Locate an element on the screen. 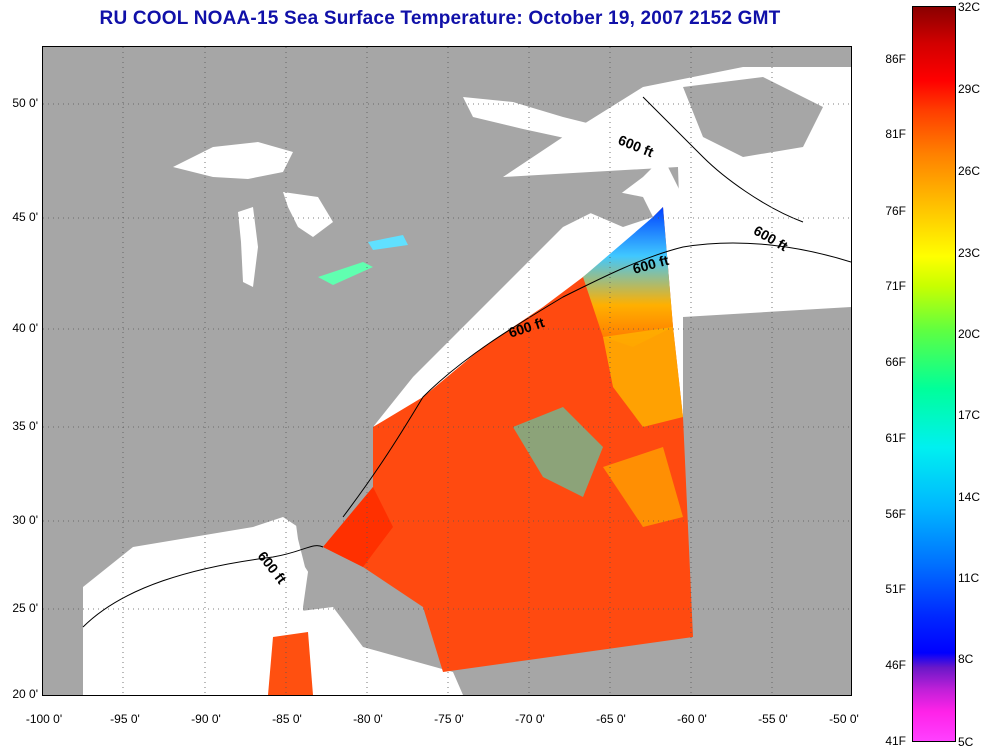  y-axis-label: 50 0' is located at coordinates (25, 103).